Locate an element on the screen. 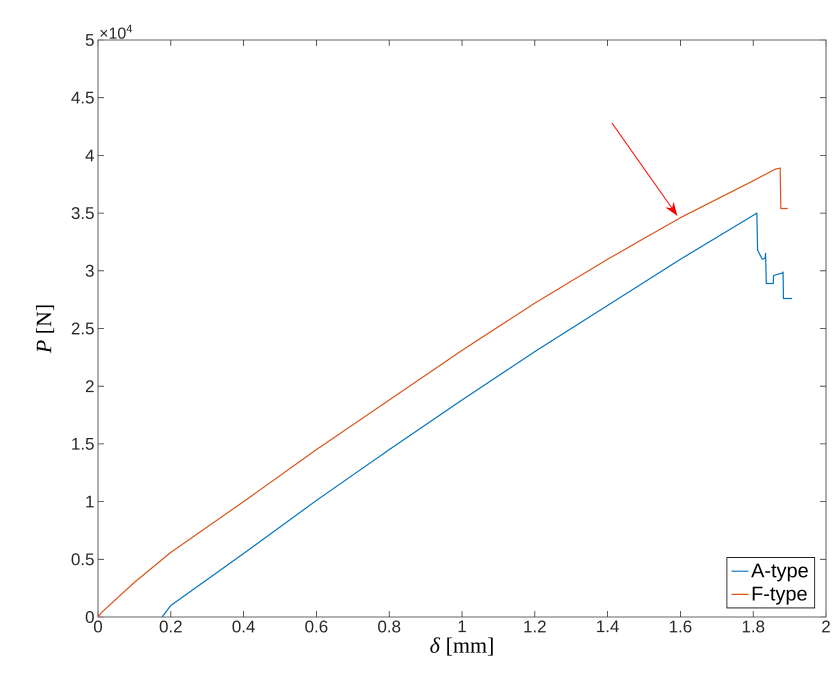 The image size is (837, 696). x-tick-label: 0 is located at coordinates (98, 626).